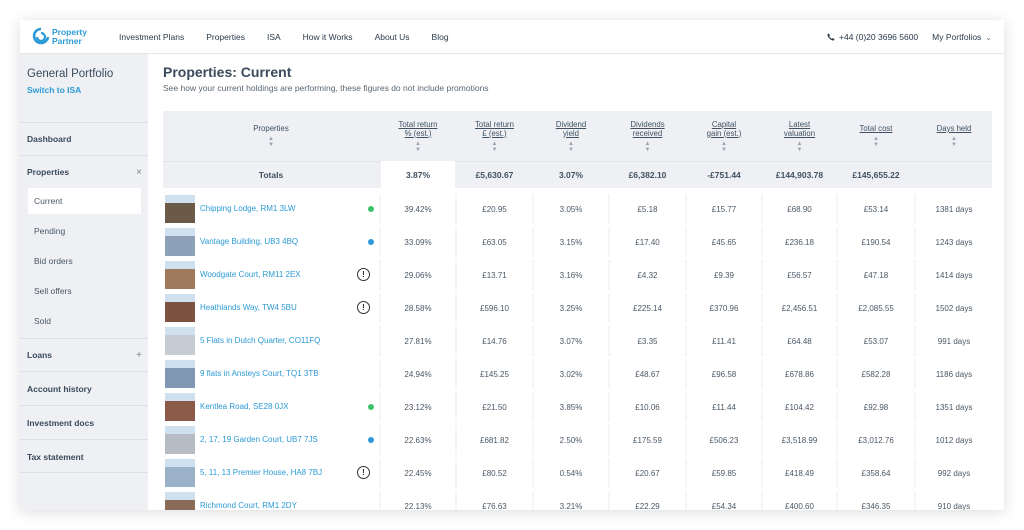 The image size is (1024, 530). What do you see at coordinates (54, 90) in the screenshot?
I see `switch-to-isa-link: Switch to ISA` at bounding box center [54, 90].